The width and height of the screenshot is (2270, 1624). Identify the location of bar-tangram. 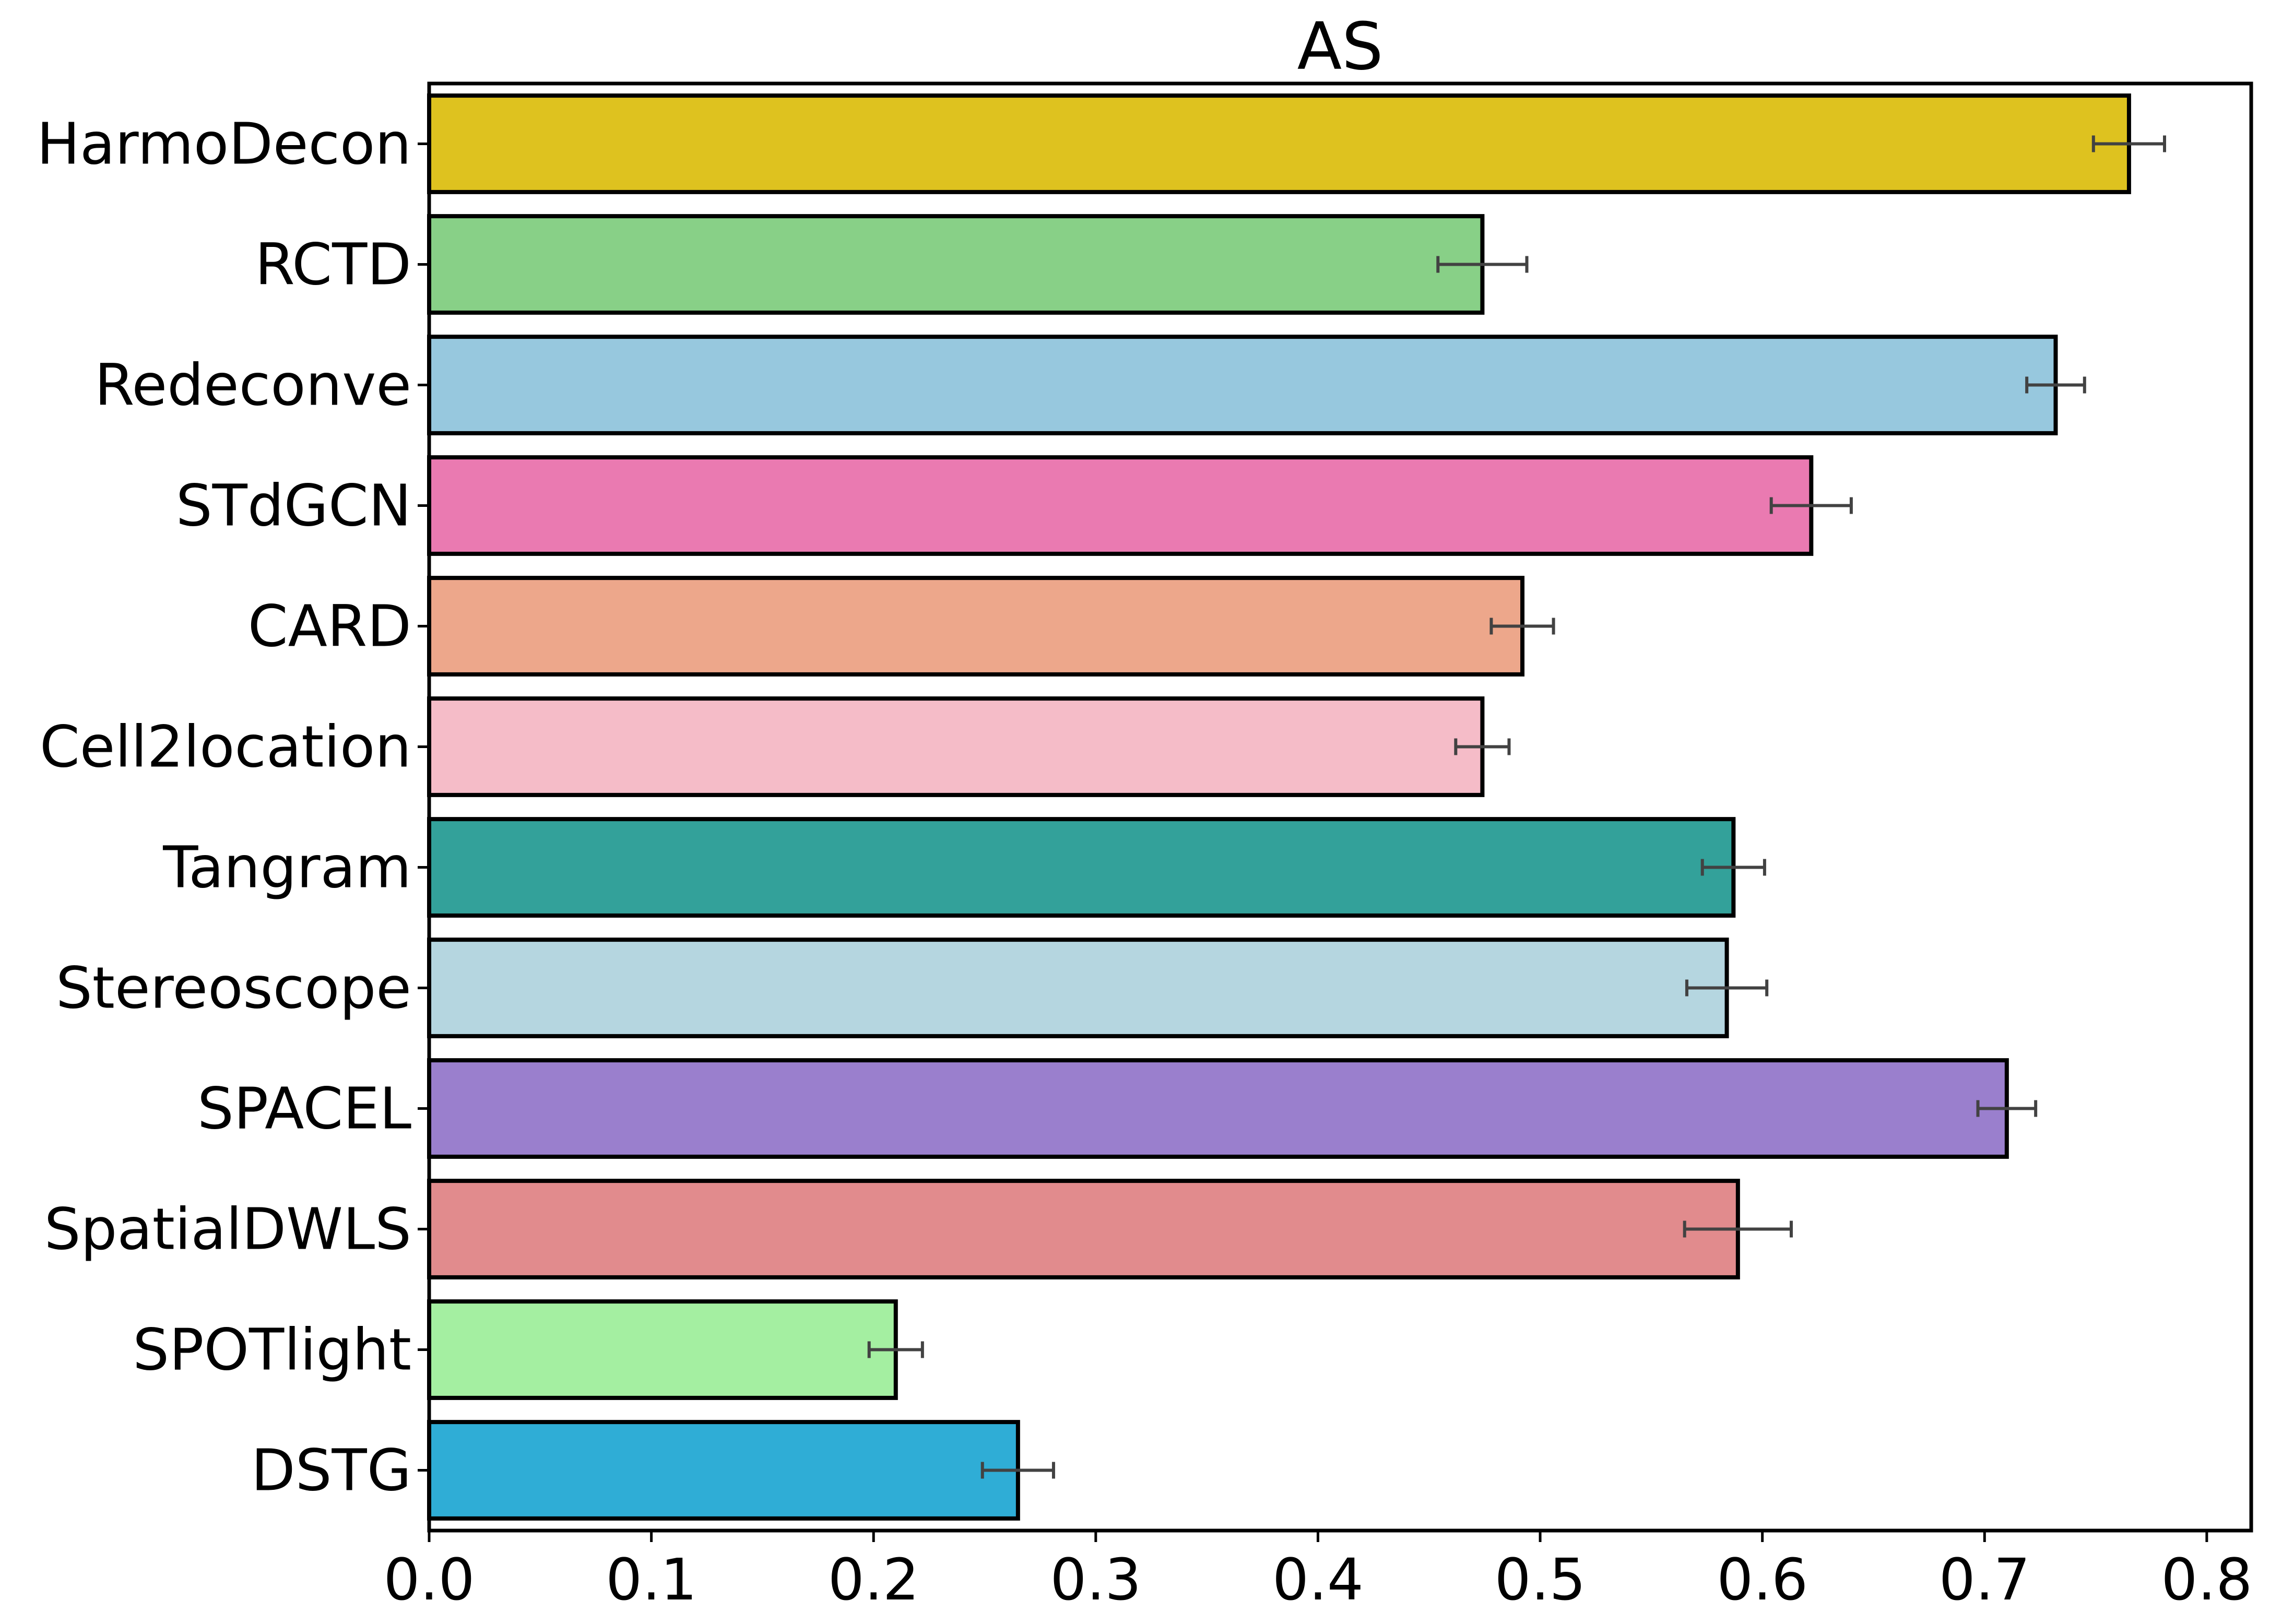
(1081, 868).